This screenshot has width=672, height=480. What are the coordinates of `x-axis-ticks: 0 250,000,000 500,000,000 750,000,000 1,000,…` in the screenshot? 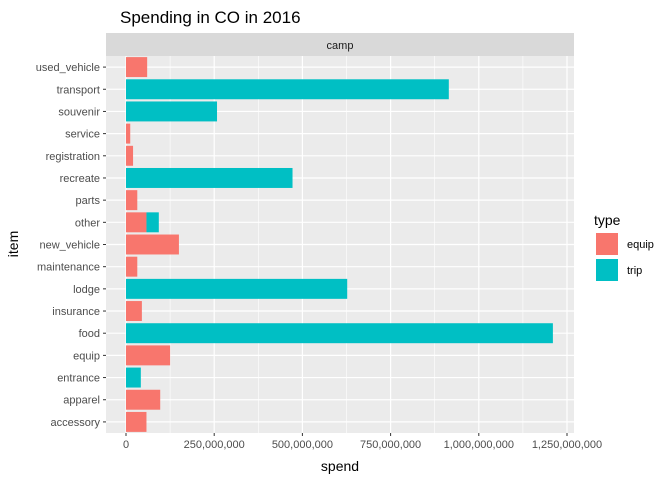 It's located at (362, 442).